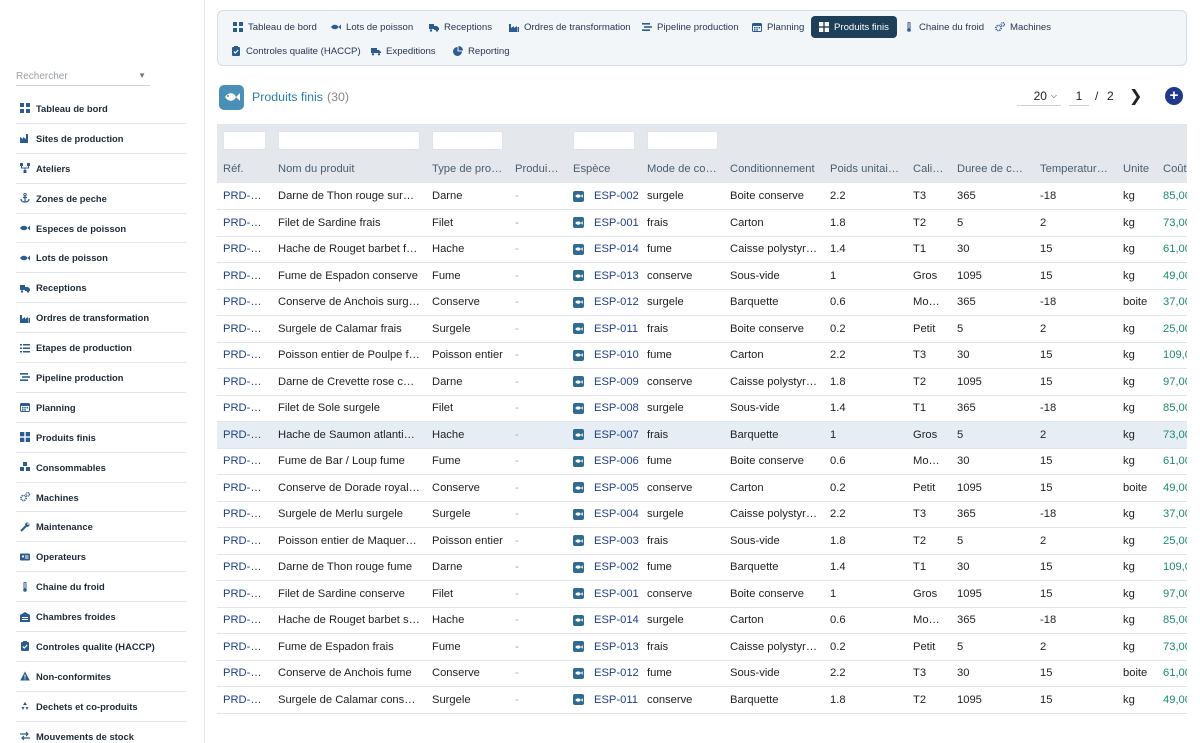  Describe the element at coordinates (244, 249) in the screenshot. I see `cell-ref: PRD-028` at that location.